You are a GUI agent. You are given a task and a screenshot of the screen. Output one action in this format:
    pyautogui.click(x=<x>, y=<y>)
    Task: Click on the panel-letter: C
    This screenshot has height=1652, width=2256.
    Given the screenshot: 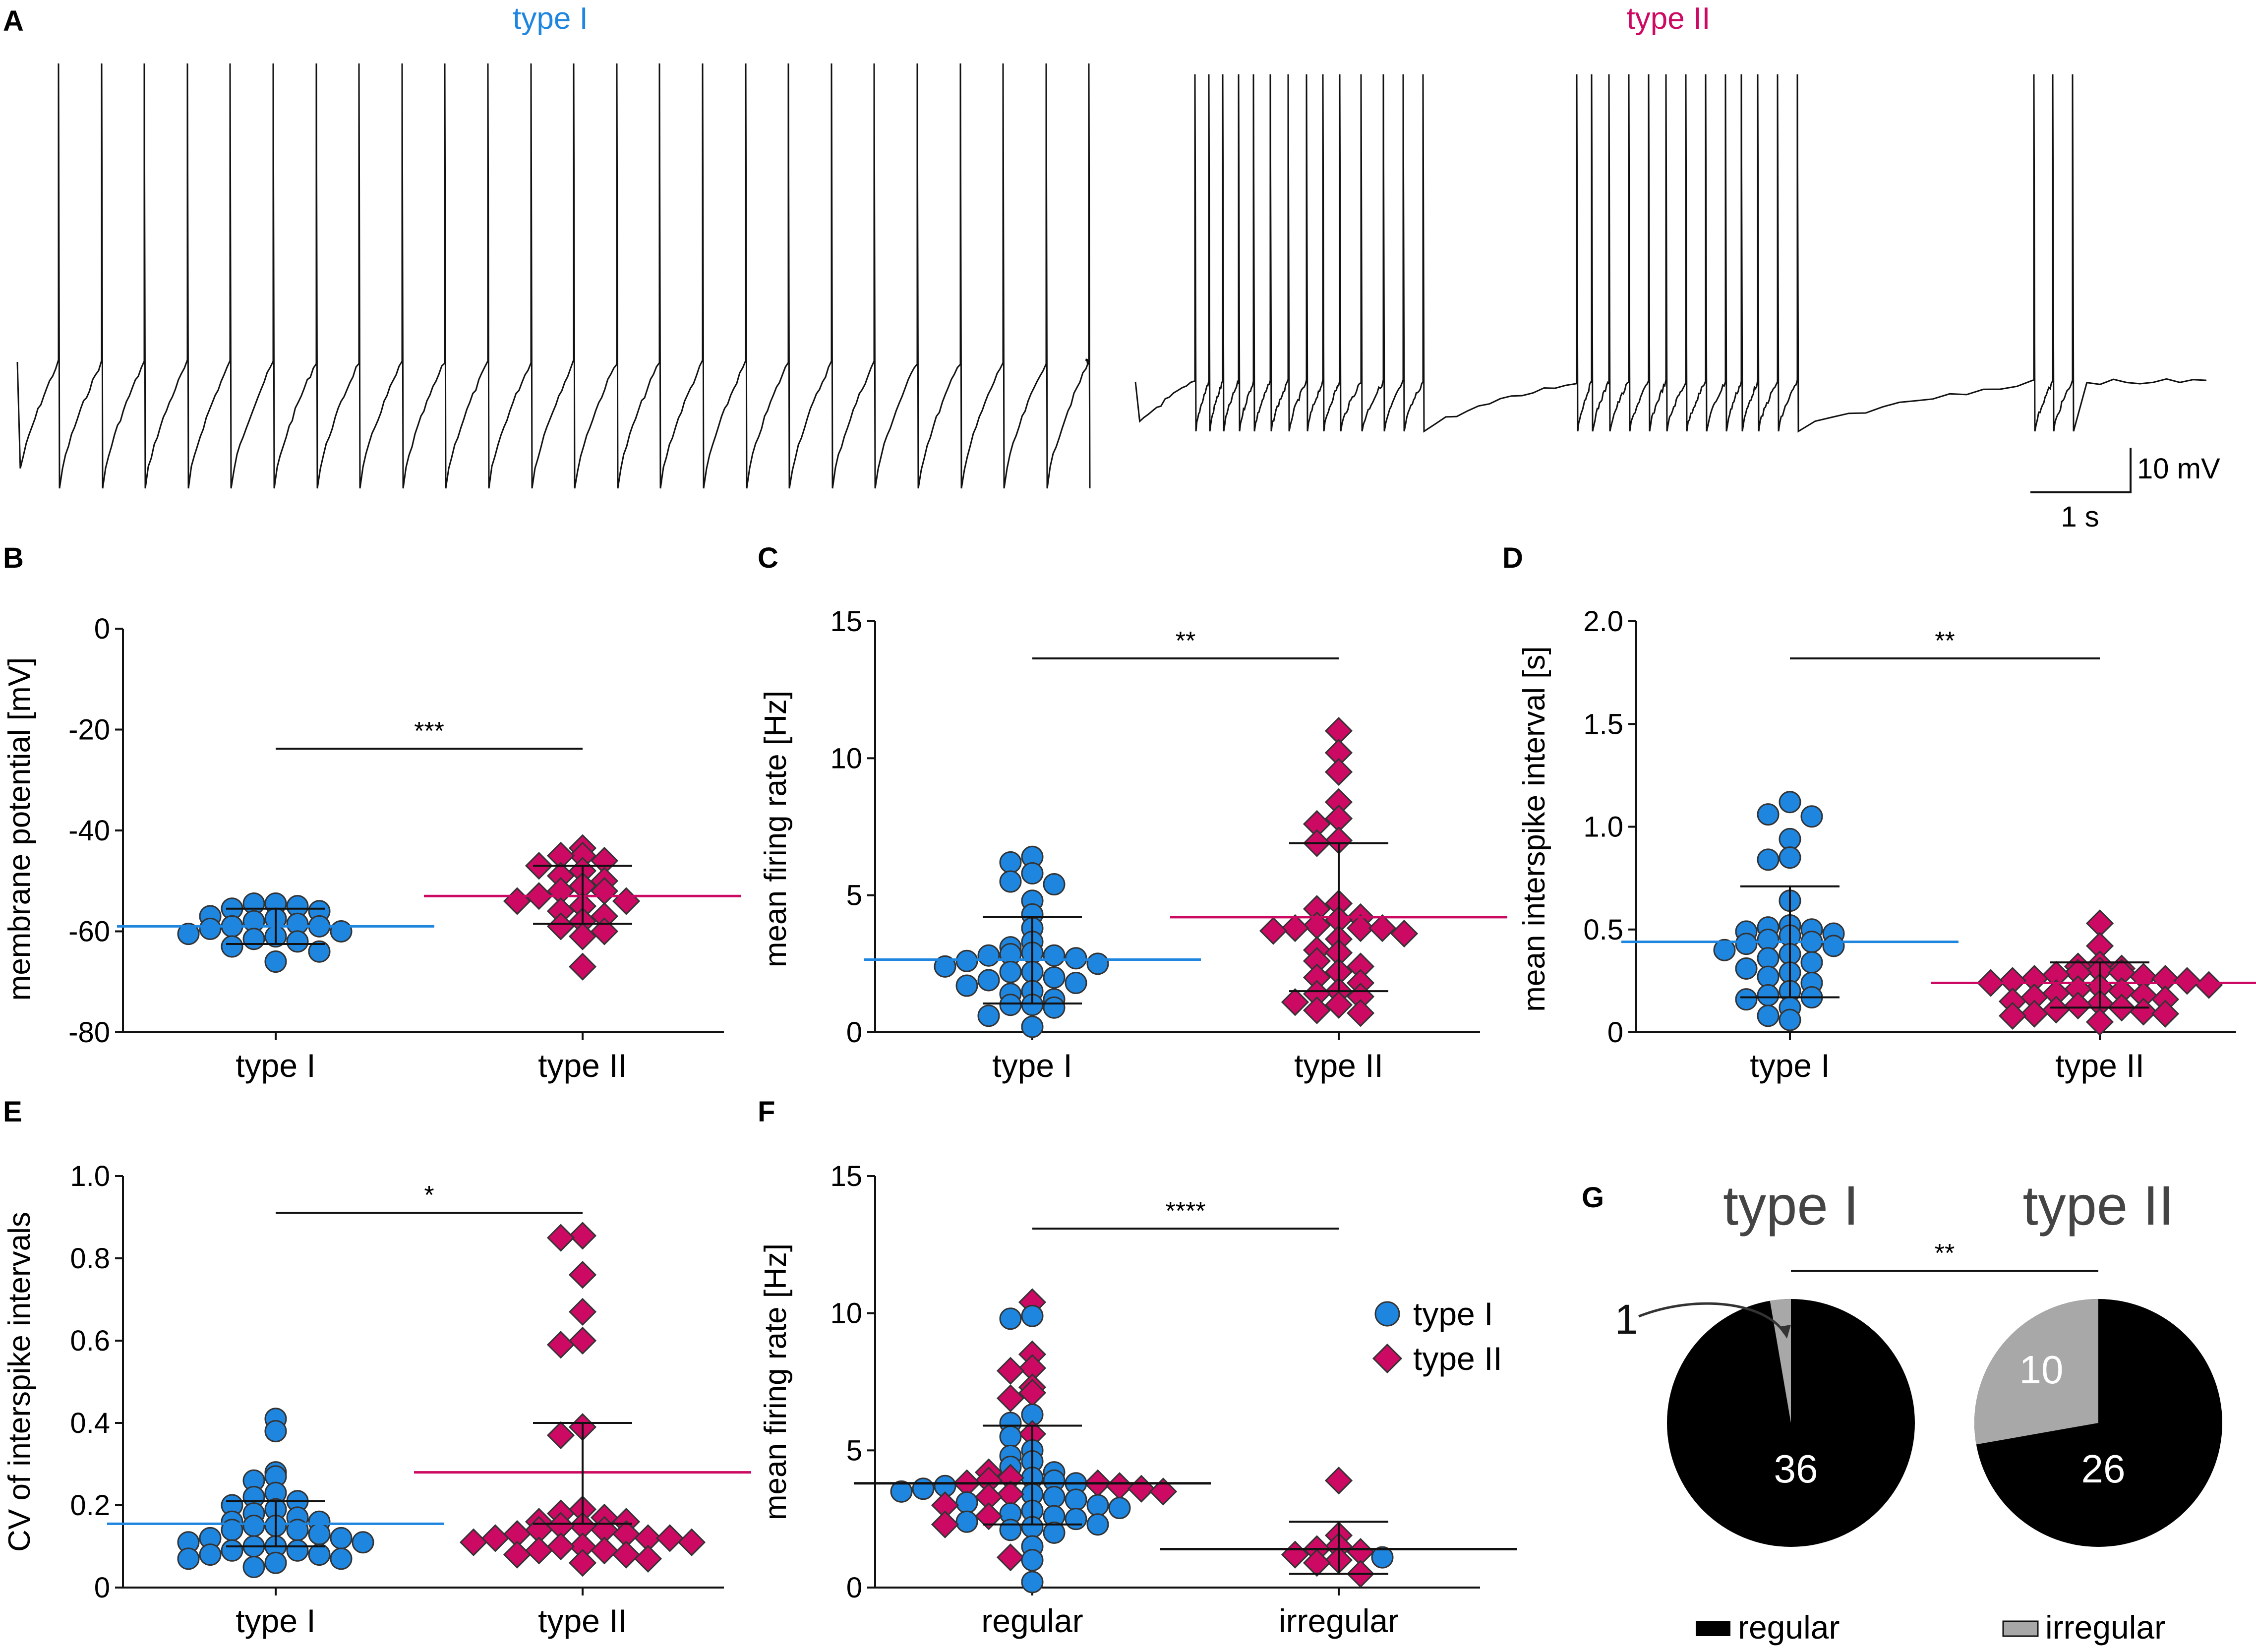 What is the action you would take?
    pyautogui.click(x=768, y=558)
    